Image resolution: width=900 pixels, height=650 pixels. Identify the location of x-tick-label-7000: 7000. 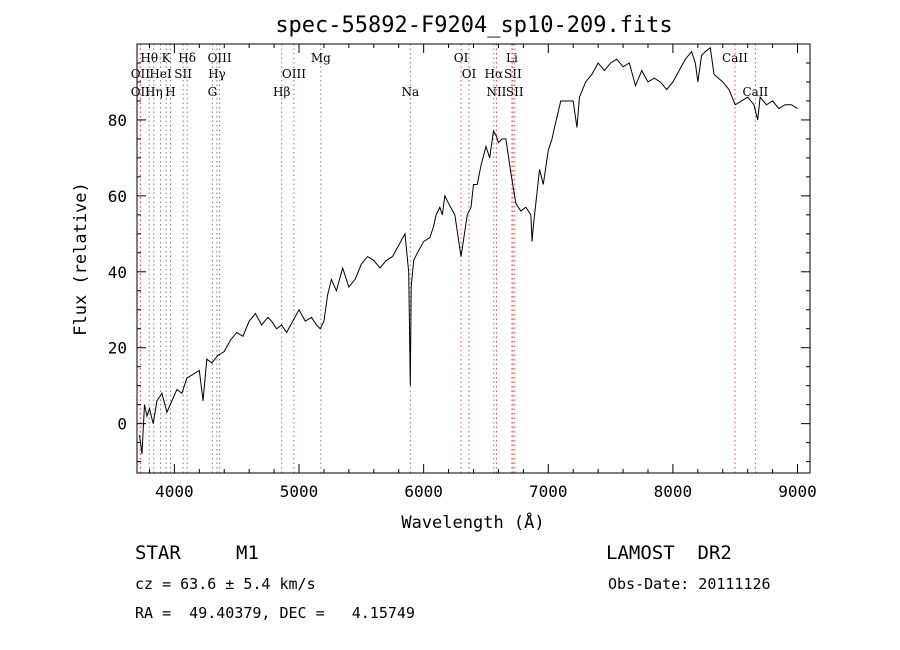
(548, 491).